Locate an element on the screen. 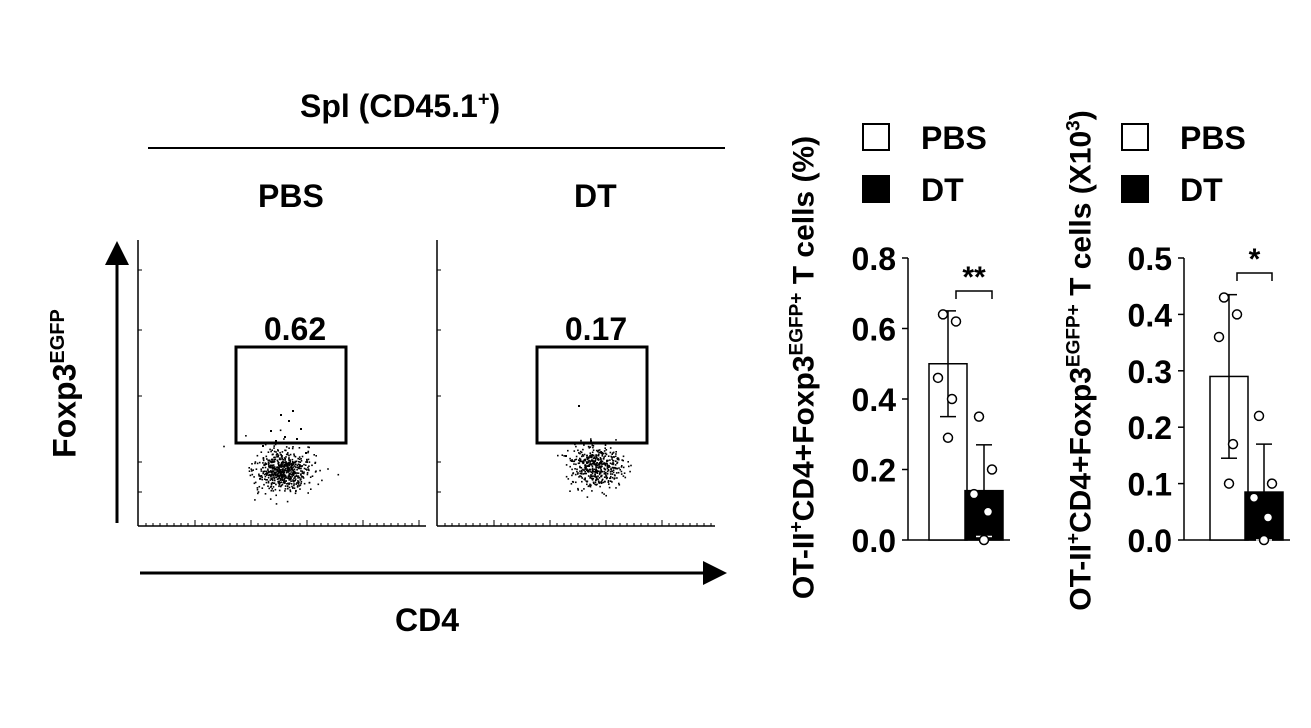 This screenshot has width=1311, height=728. y-tick-label: 0.2 is located at coordinates (1150, 428).